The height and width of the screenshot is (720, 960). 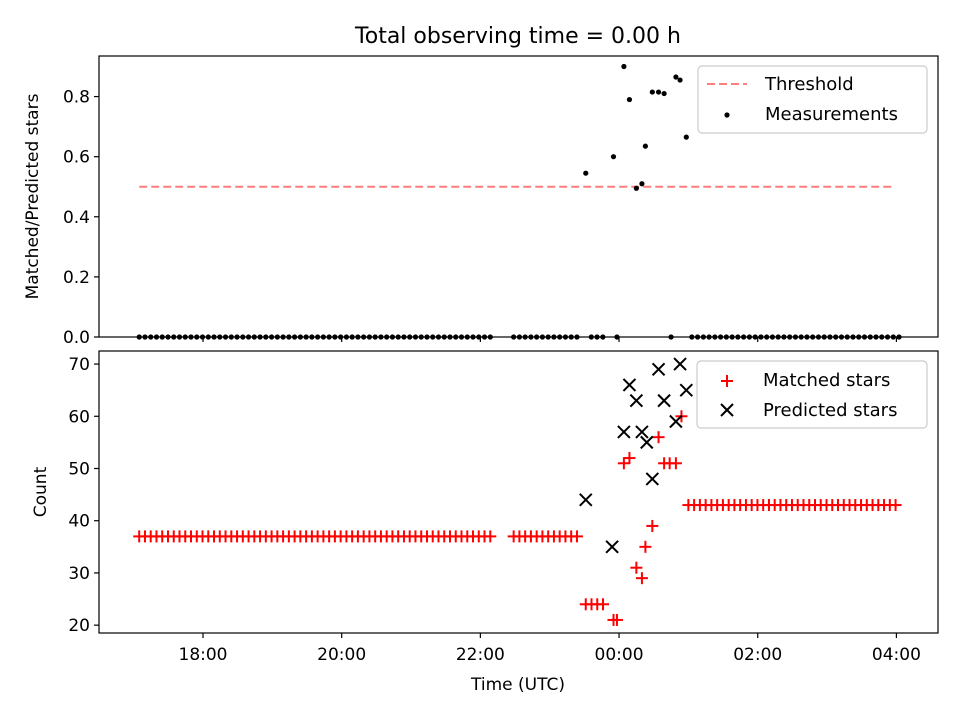 What do you see at coordinates (79, 365) in the screenshot?
I see `y-tick-label: 70` at bounding box center [79, 365].